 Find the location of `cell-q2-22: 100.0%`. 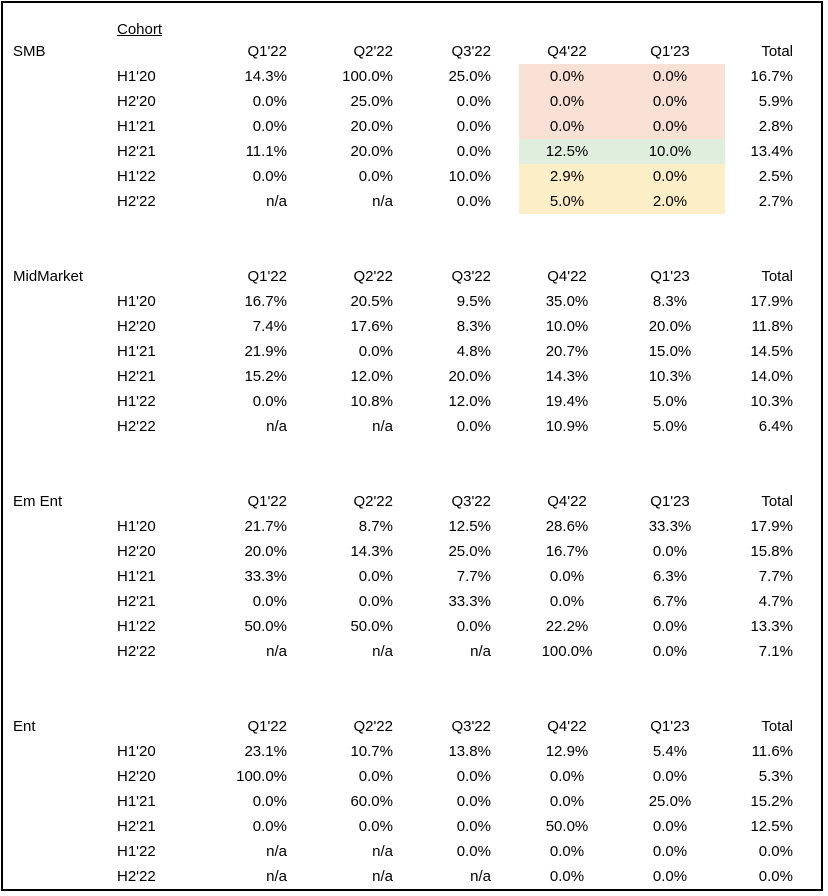

cell-q2-22: 100.0% is located at coordinates (367, 76).